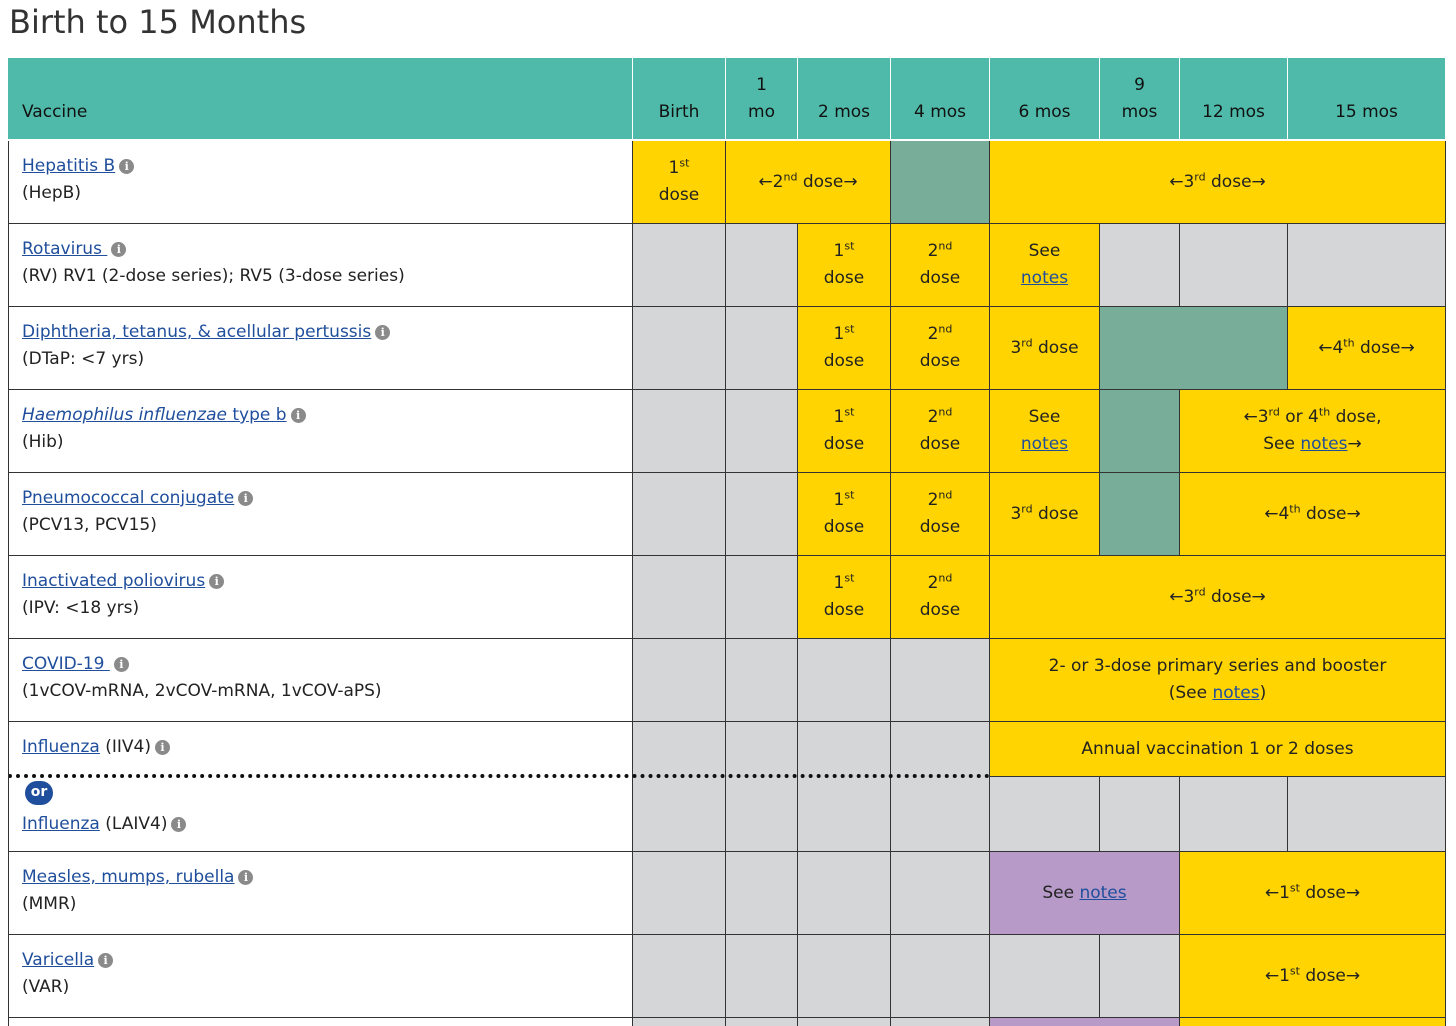 The width and height of the screenshot is (1456, 1026). What do you see at coordinates (1085, 1022) in the screenshot?
I see `special-cell` at bounding box center [1085, 1022].